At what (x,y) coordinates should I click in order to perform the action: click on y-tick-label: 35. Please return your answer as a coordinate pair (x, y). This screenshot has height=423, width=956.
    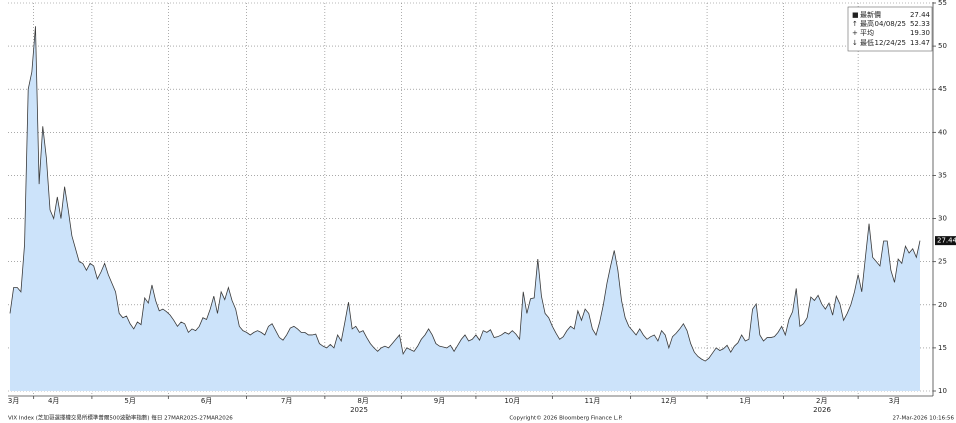
    Looking at the image, I should click on (942, 175).